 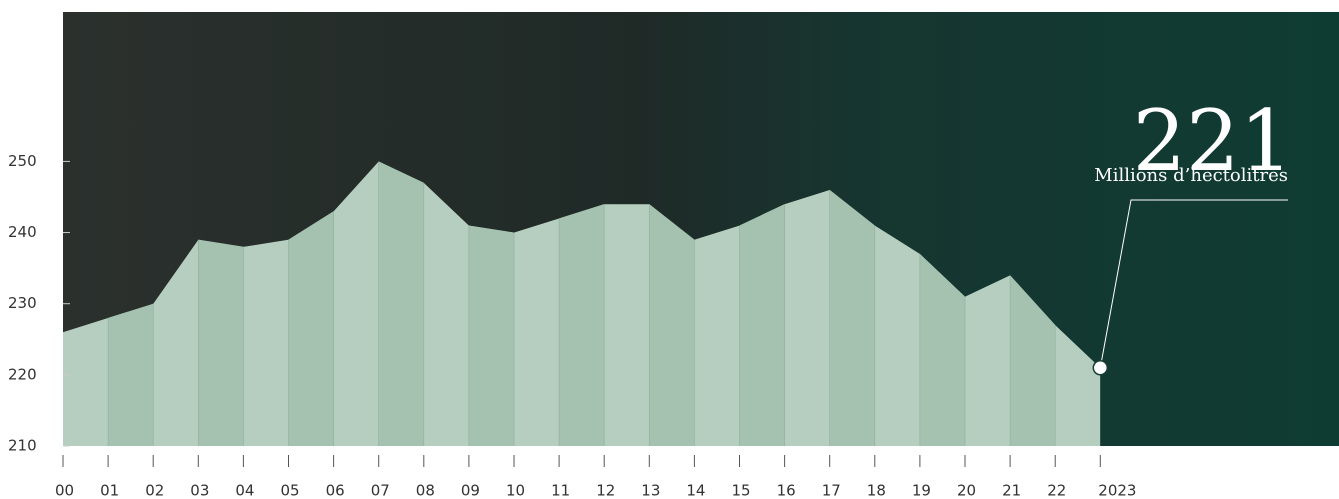 I want to click on x-tick-label: 14, so click(x=695, y=490).